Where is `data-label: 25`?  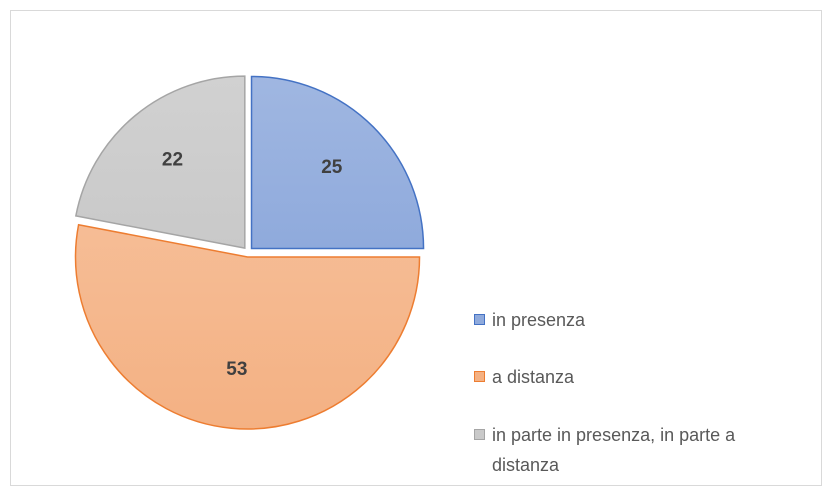
data-label: 25 is located at coordinates (332, 167).